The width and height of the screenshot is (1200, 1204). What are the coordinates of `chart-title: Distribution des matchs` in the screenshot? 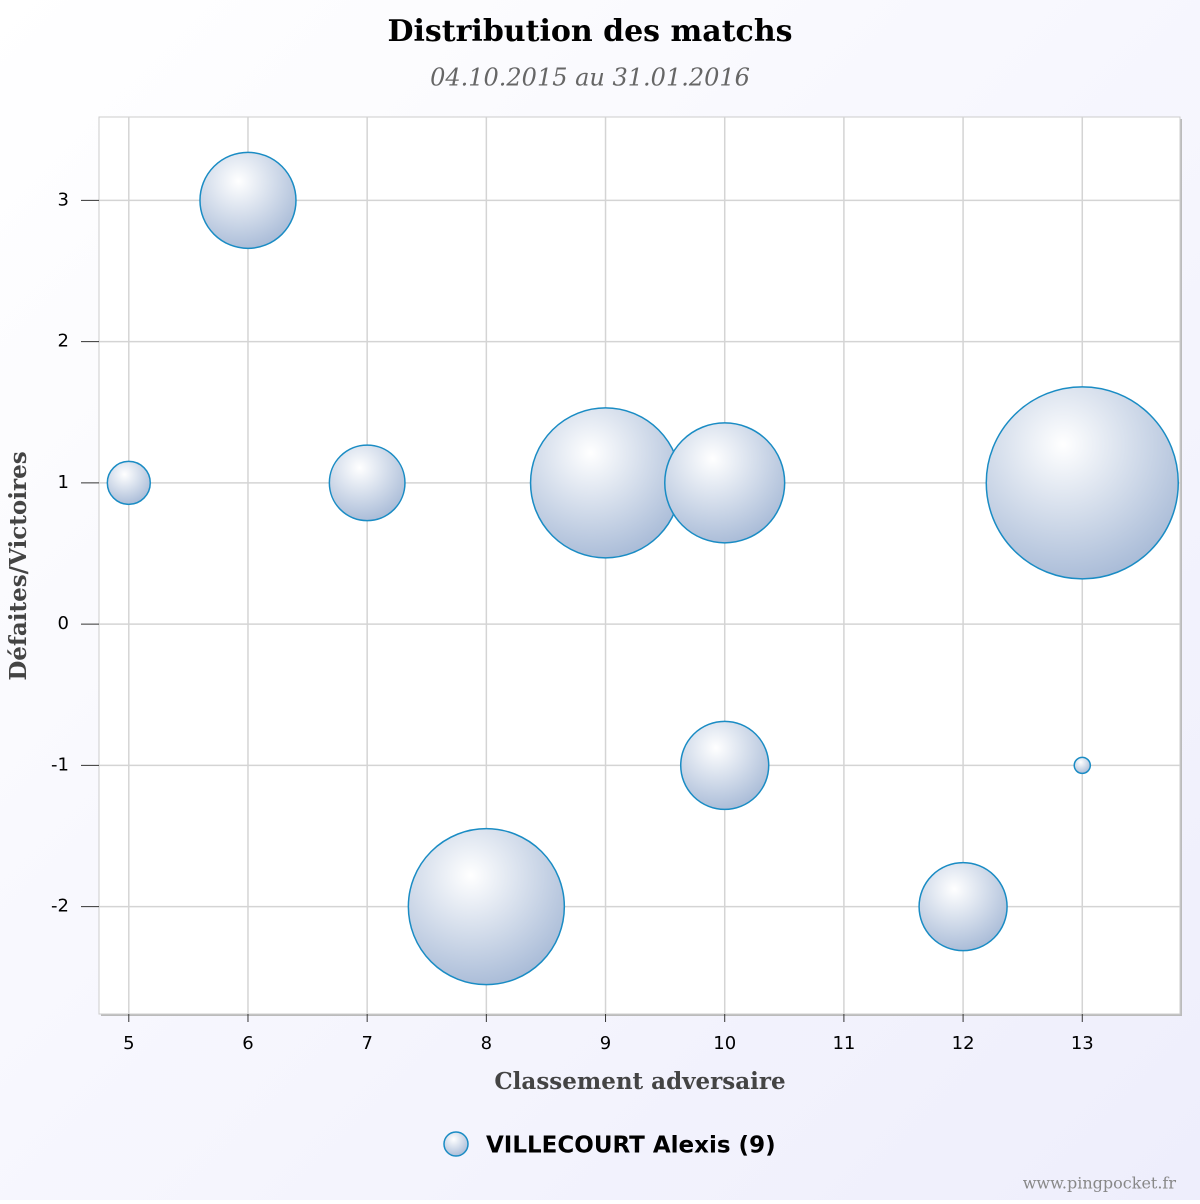 It's located at (589, 31).